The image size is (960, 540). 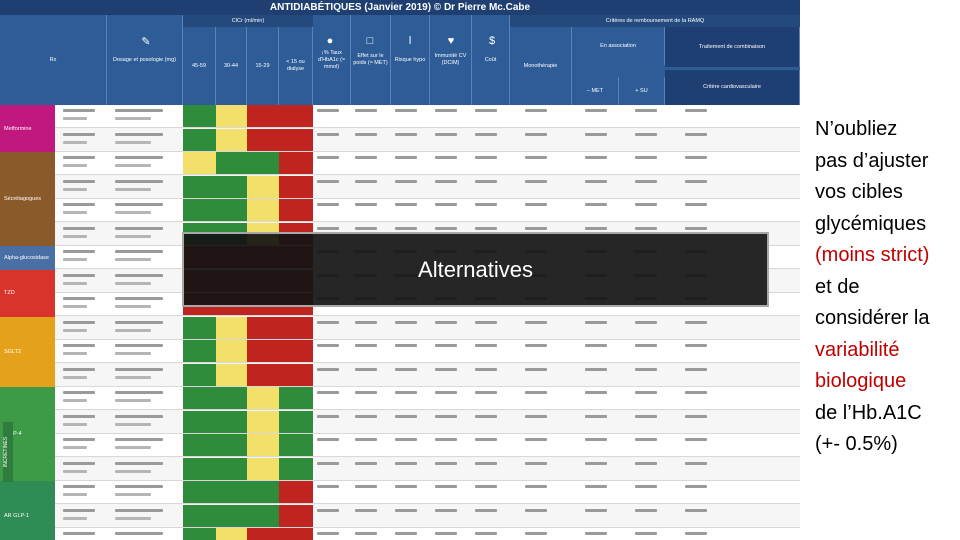 What do you see at coordinates (595, 91) in the screenshot?
I see `col-minus-met: – MET` at bounding box center [595, 91].